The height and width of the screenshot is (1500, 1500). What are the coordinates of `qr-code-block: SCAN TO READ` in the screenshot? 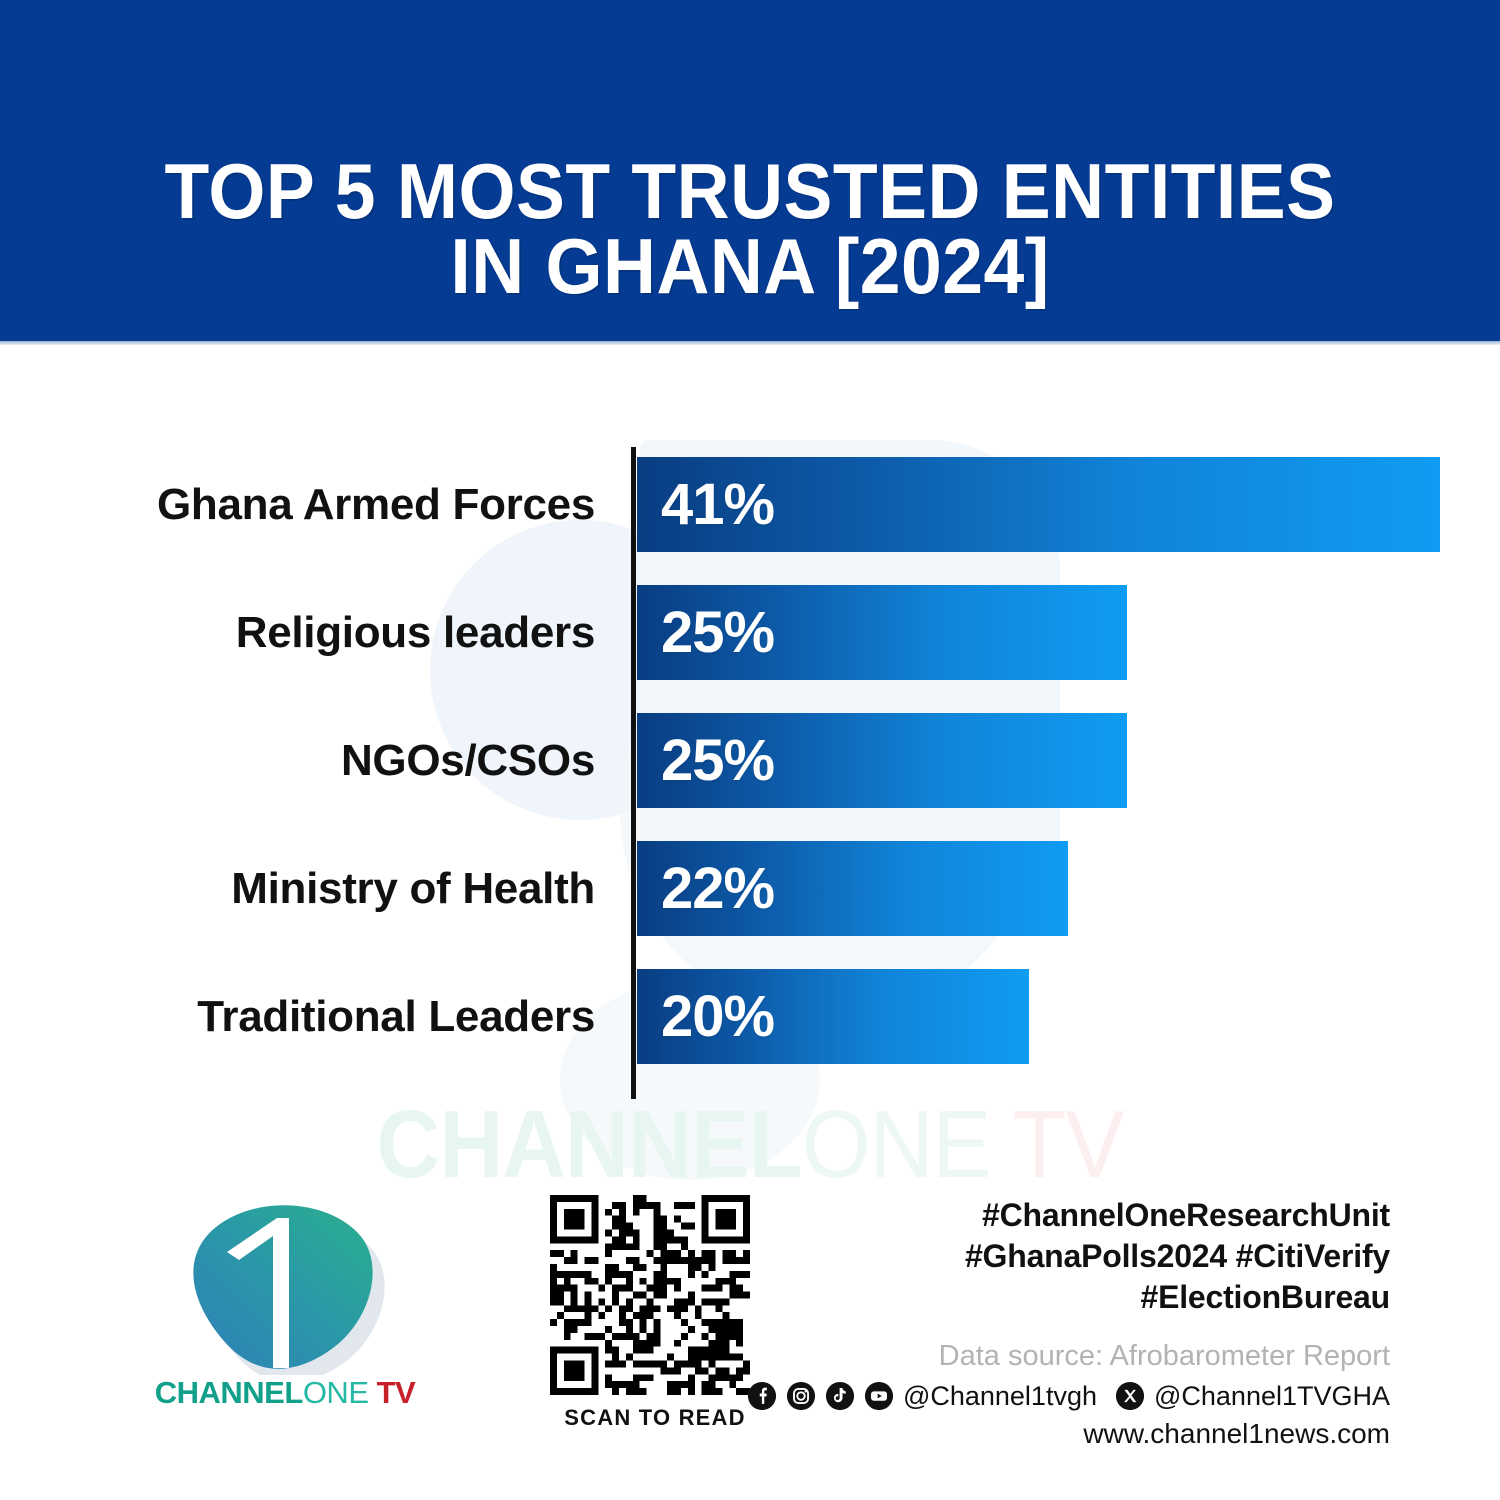 It's located at (655, 1313).